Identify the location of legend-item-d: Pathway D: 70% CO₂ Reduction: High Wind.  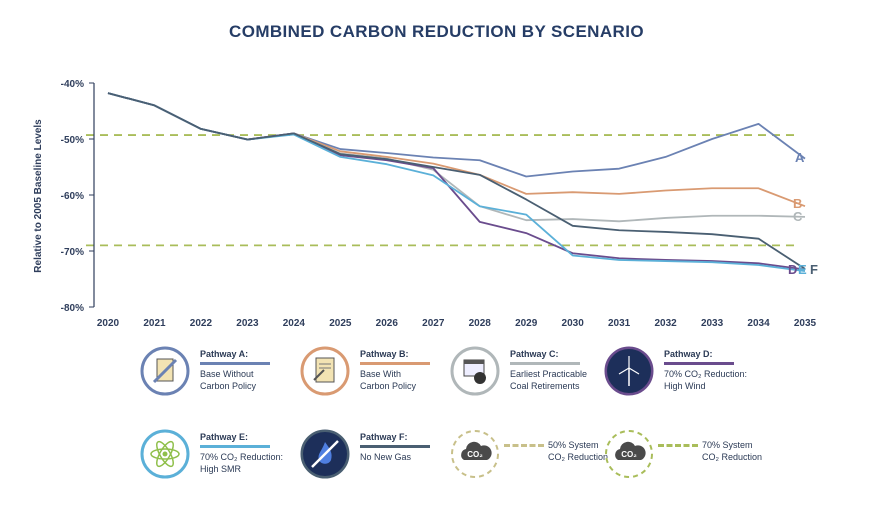
(684, 376).